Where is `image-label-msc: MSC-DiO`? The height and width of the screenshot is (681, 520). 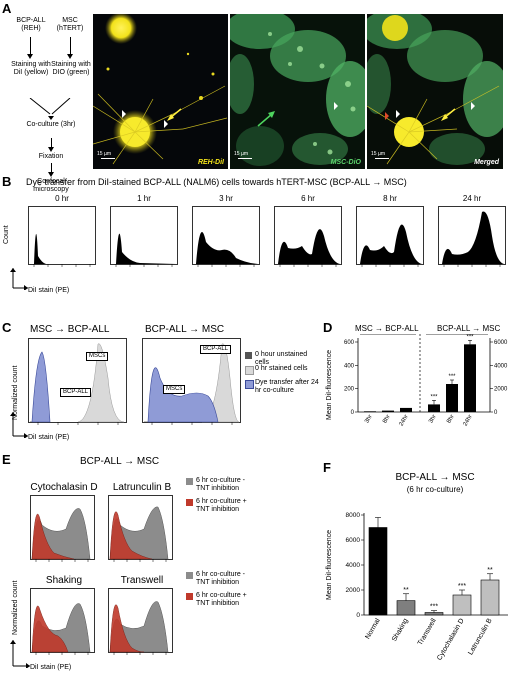 image-label-msc: MSC-DiO is located at coordinates (345, 162).